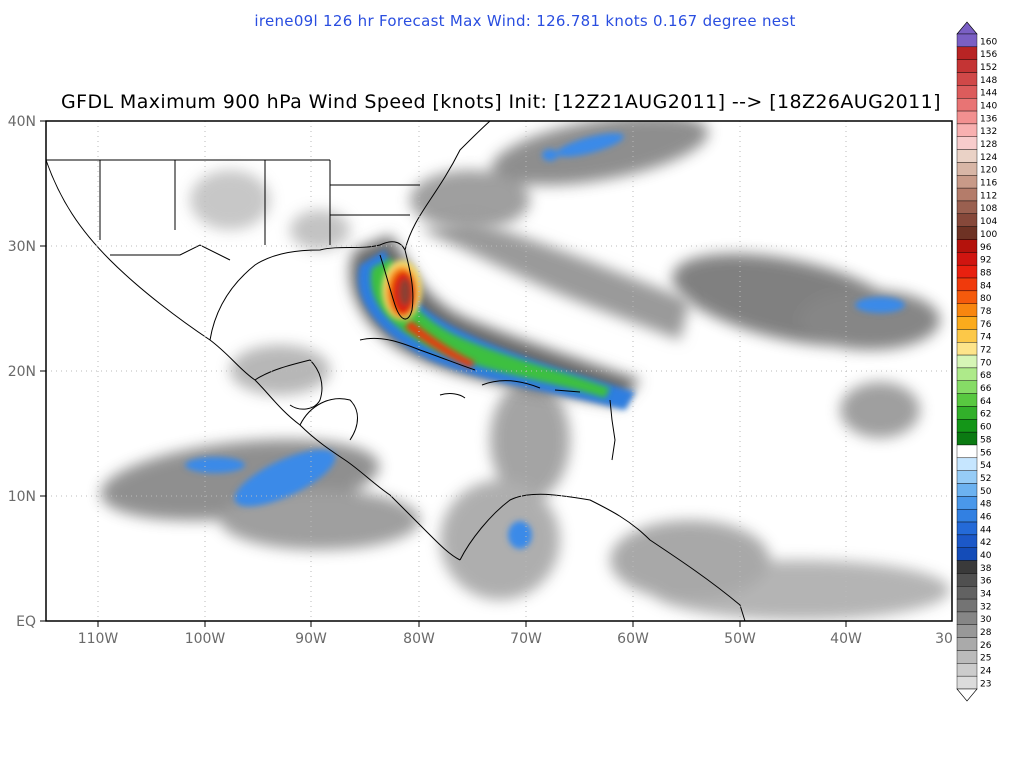  Describe the element at coordinates (988, 42) in the screenshot. I see `legend-label: 160` at that location.